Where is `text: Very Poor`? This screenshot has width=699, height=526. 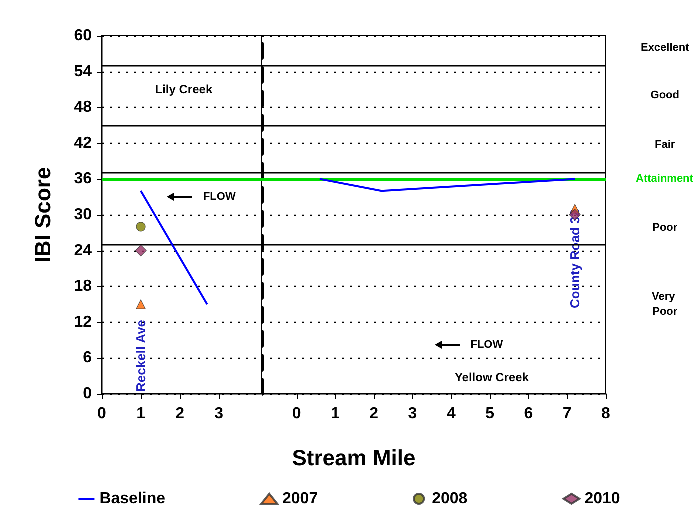 text: Very Poor is located at coordinates (665, 304).